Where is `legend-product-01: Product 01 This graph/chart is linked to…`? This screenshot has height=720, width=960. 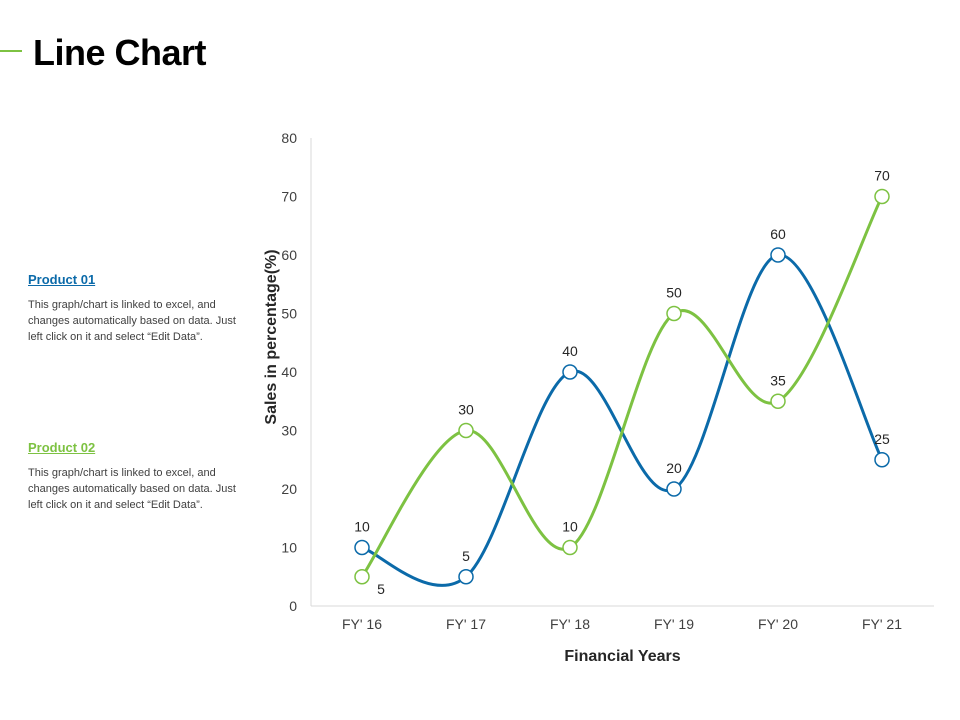
legend-product-01: Product 01 This graph/chart is linked to… is located at coordinates (133, 308).